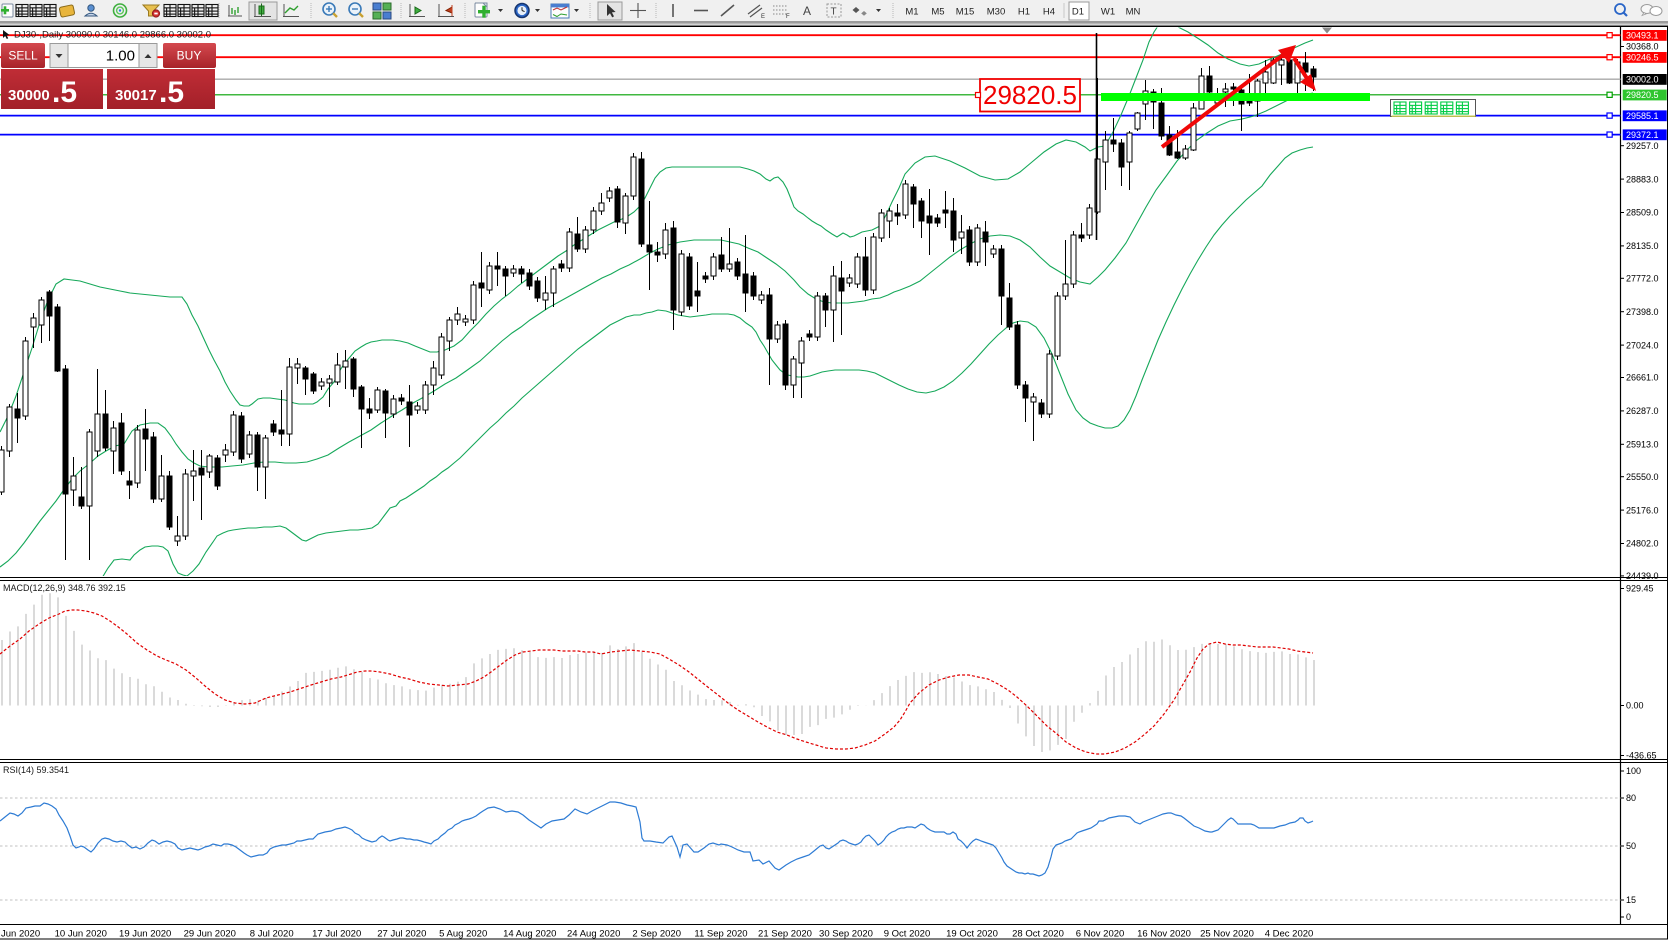  Describe the element at coordinates (1631, 900) in the screenshot. I see `svg-text: 15` at that location.